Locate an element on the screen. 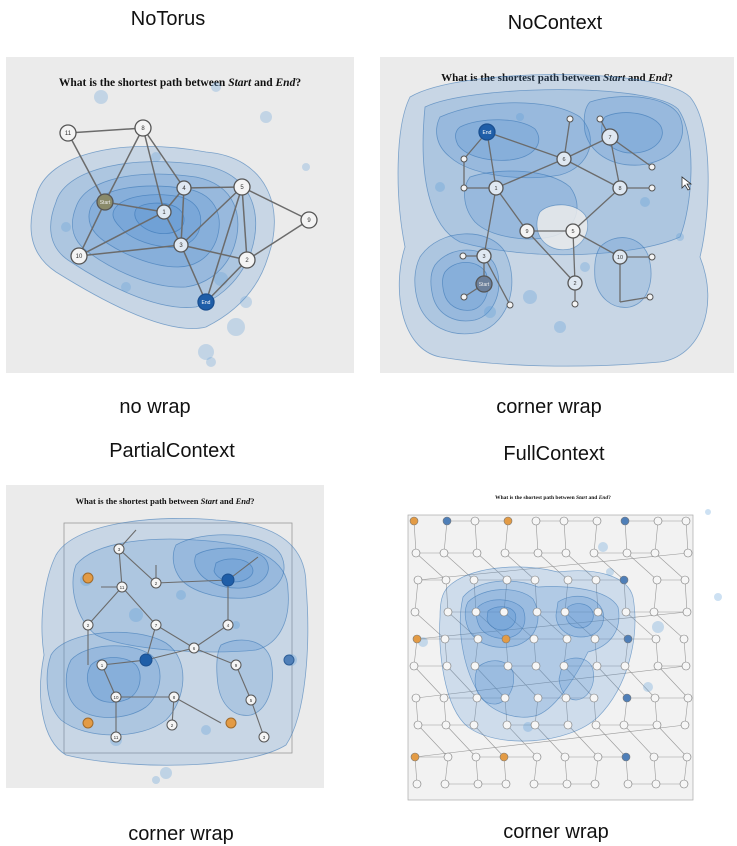 The height and width of the screenshot is (846, 737). graph-node-start: Start is located at coordinates (484, 284).